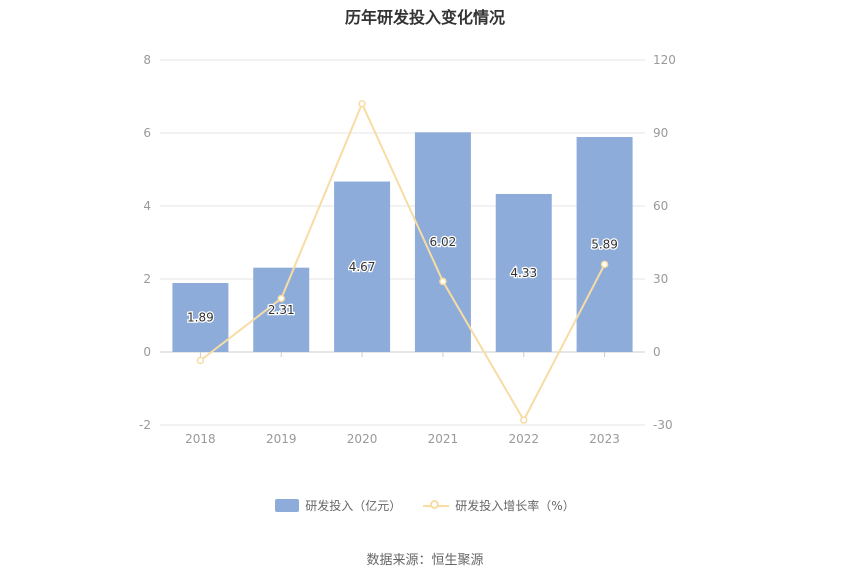 Image resolution: width=850 pixels, height=574 pixels. Describe the element at coordinates (353, 506) in the screenshot. I see `legend-label-bar: 研发投入（亿元）` at that location.